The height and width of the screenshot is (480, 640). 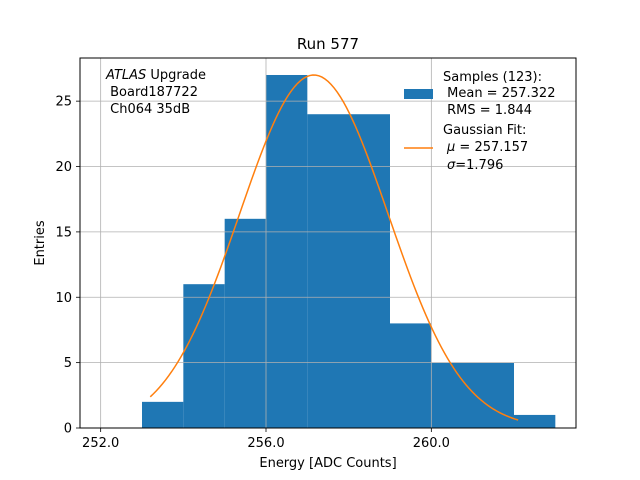 What do you see at coordinates (265, 443) in the screenshot?
I see `x-tick-label: 256.0` at bounding box center [265, 443].